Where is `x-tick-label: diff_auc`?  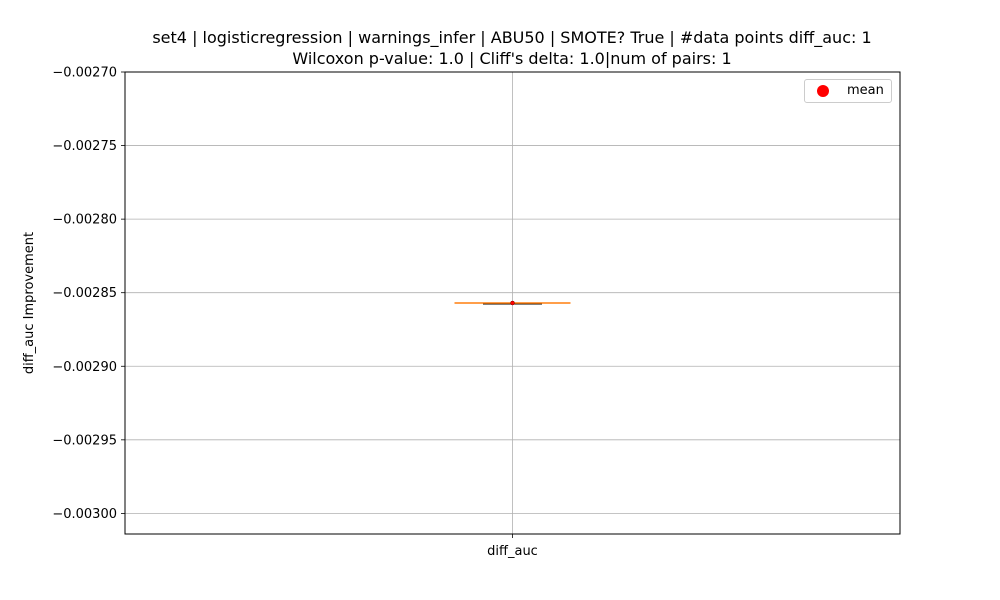
x-tick-label: diff_auc is located at coordinates (512, 551).